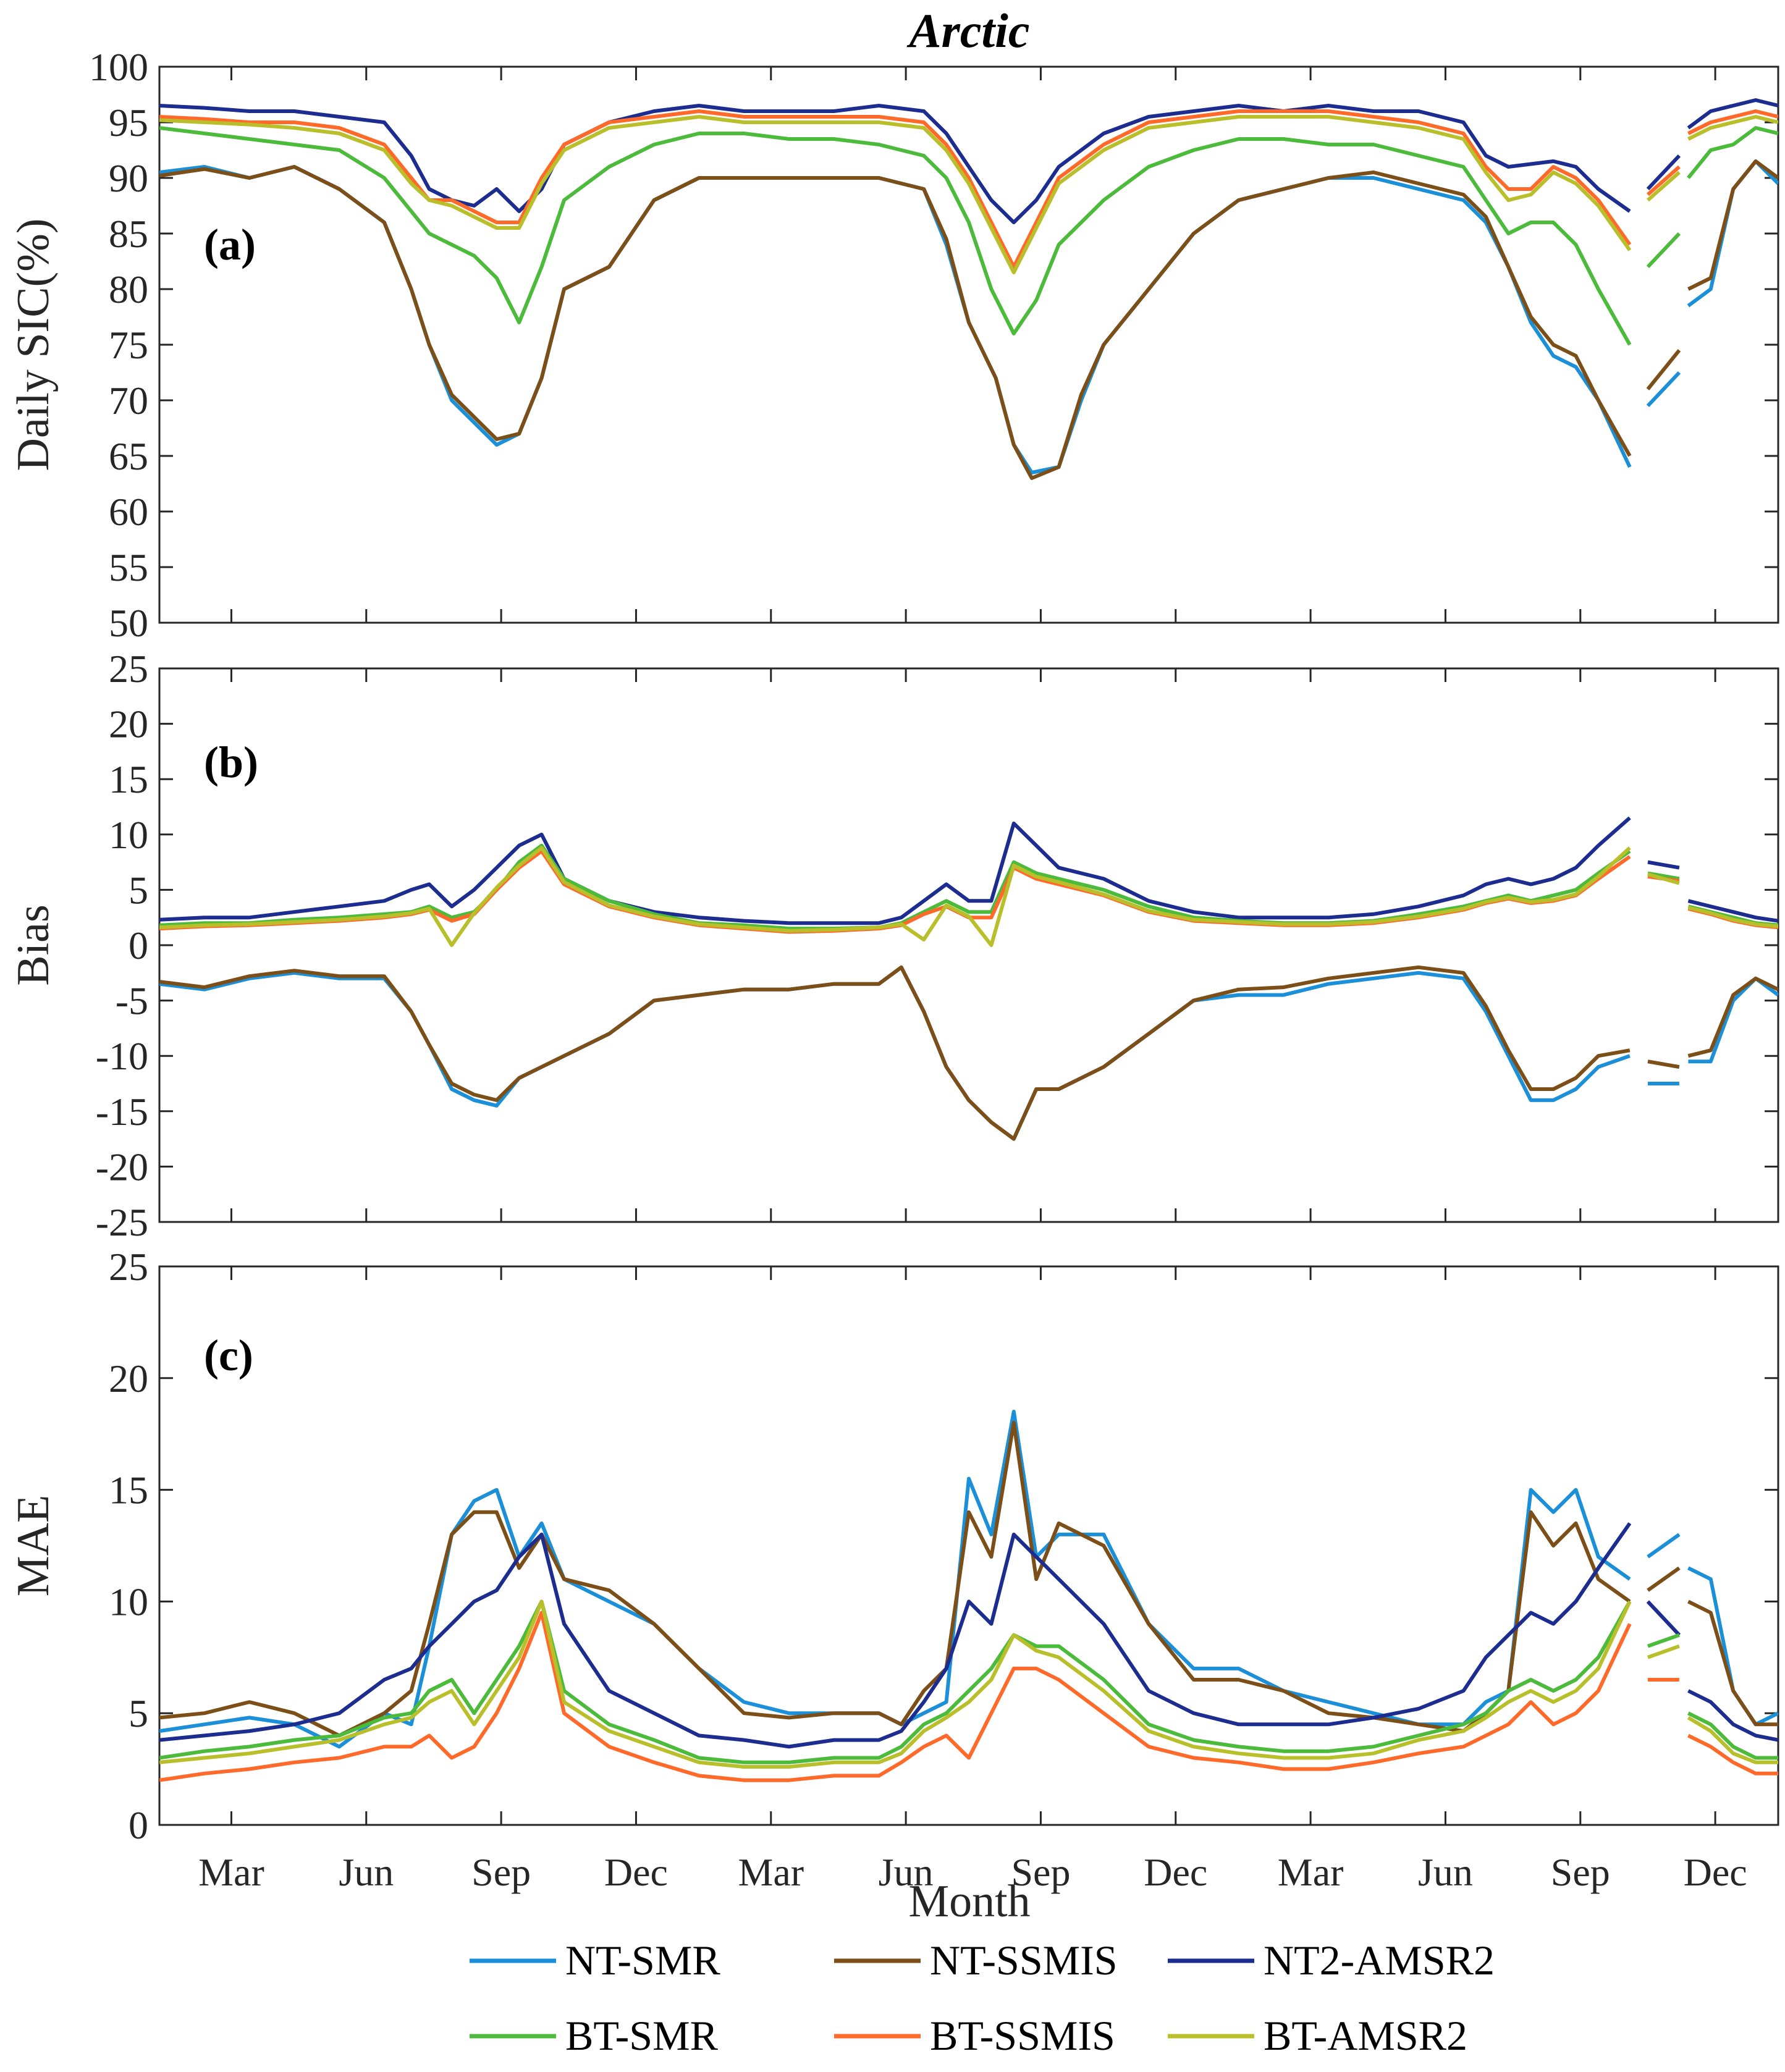 The height and width of the screenshot is (2072, 1785). What do you see at coordinates (128, 512) in the screenshot?
I see `y-tick-label: 60` at bounding box center [128, 512].